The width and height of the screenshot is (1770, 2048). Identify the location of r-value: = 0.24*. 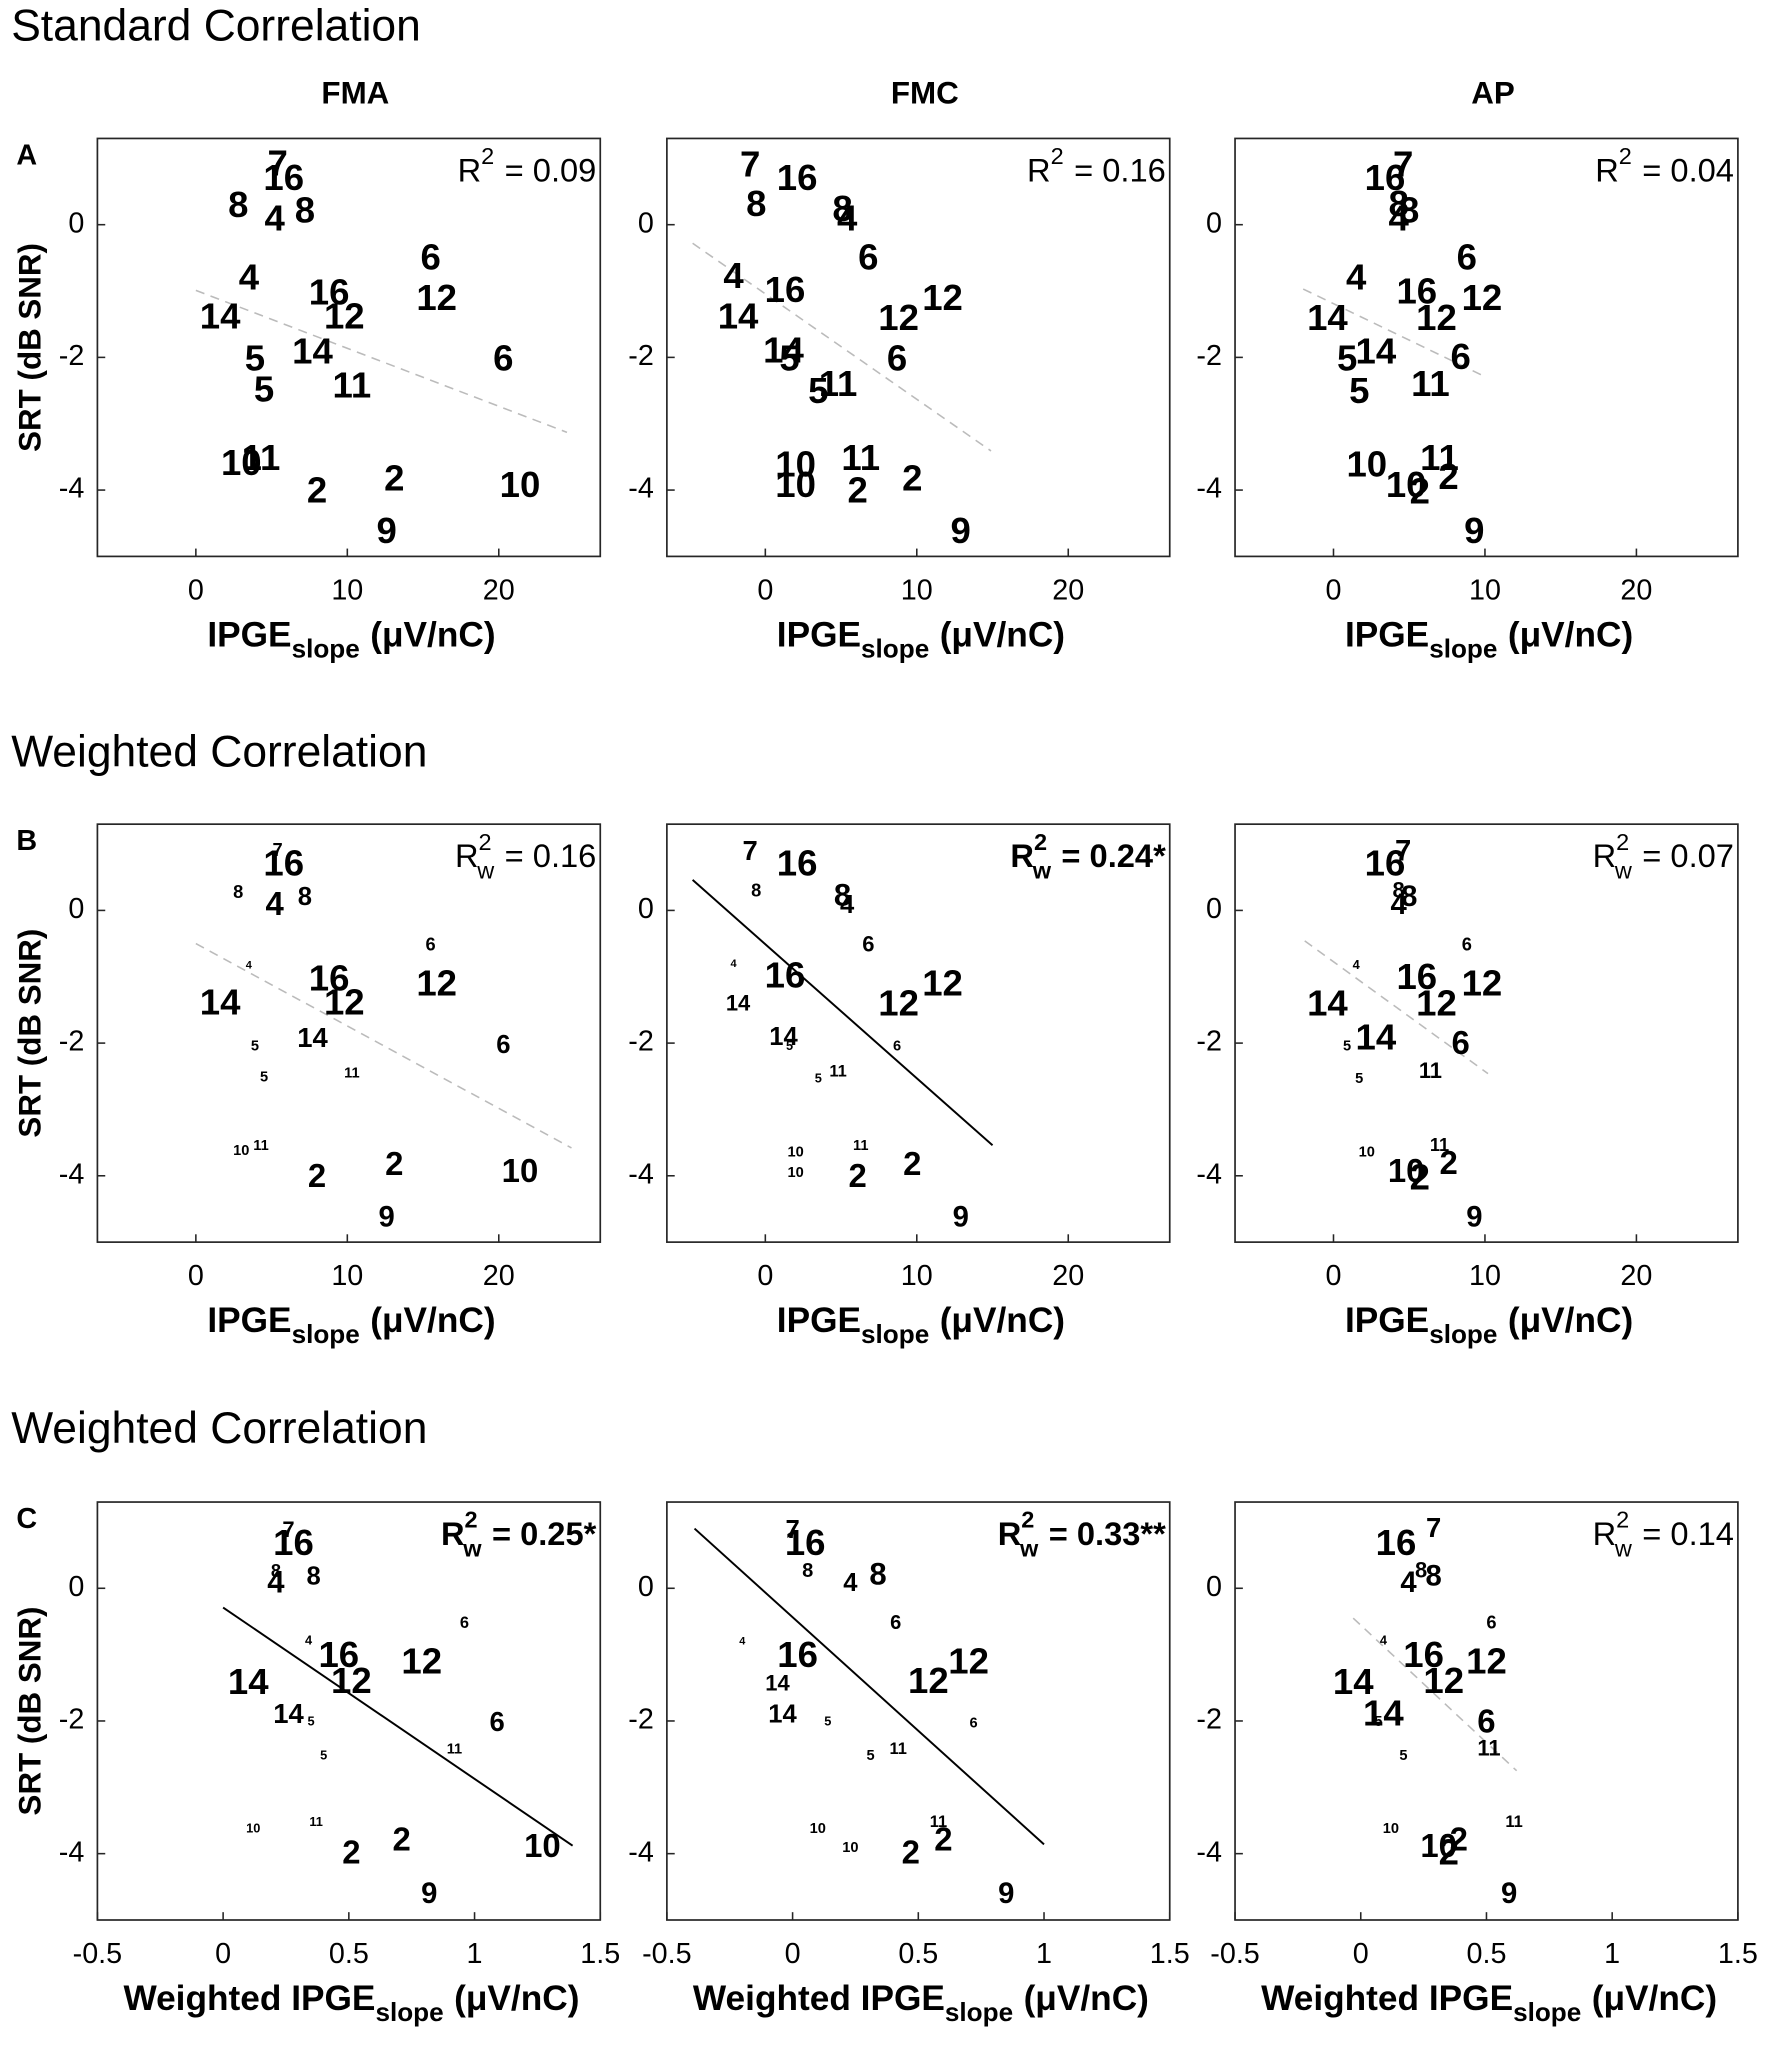
(1113, 855).